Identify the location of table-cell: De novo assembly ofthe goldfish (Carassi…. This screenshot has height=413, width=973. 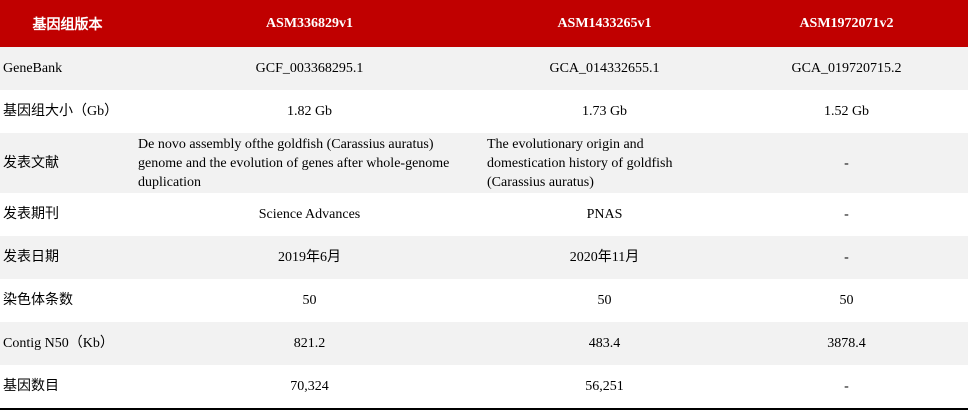
(309, 163).